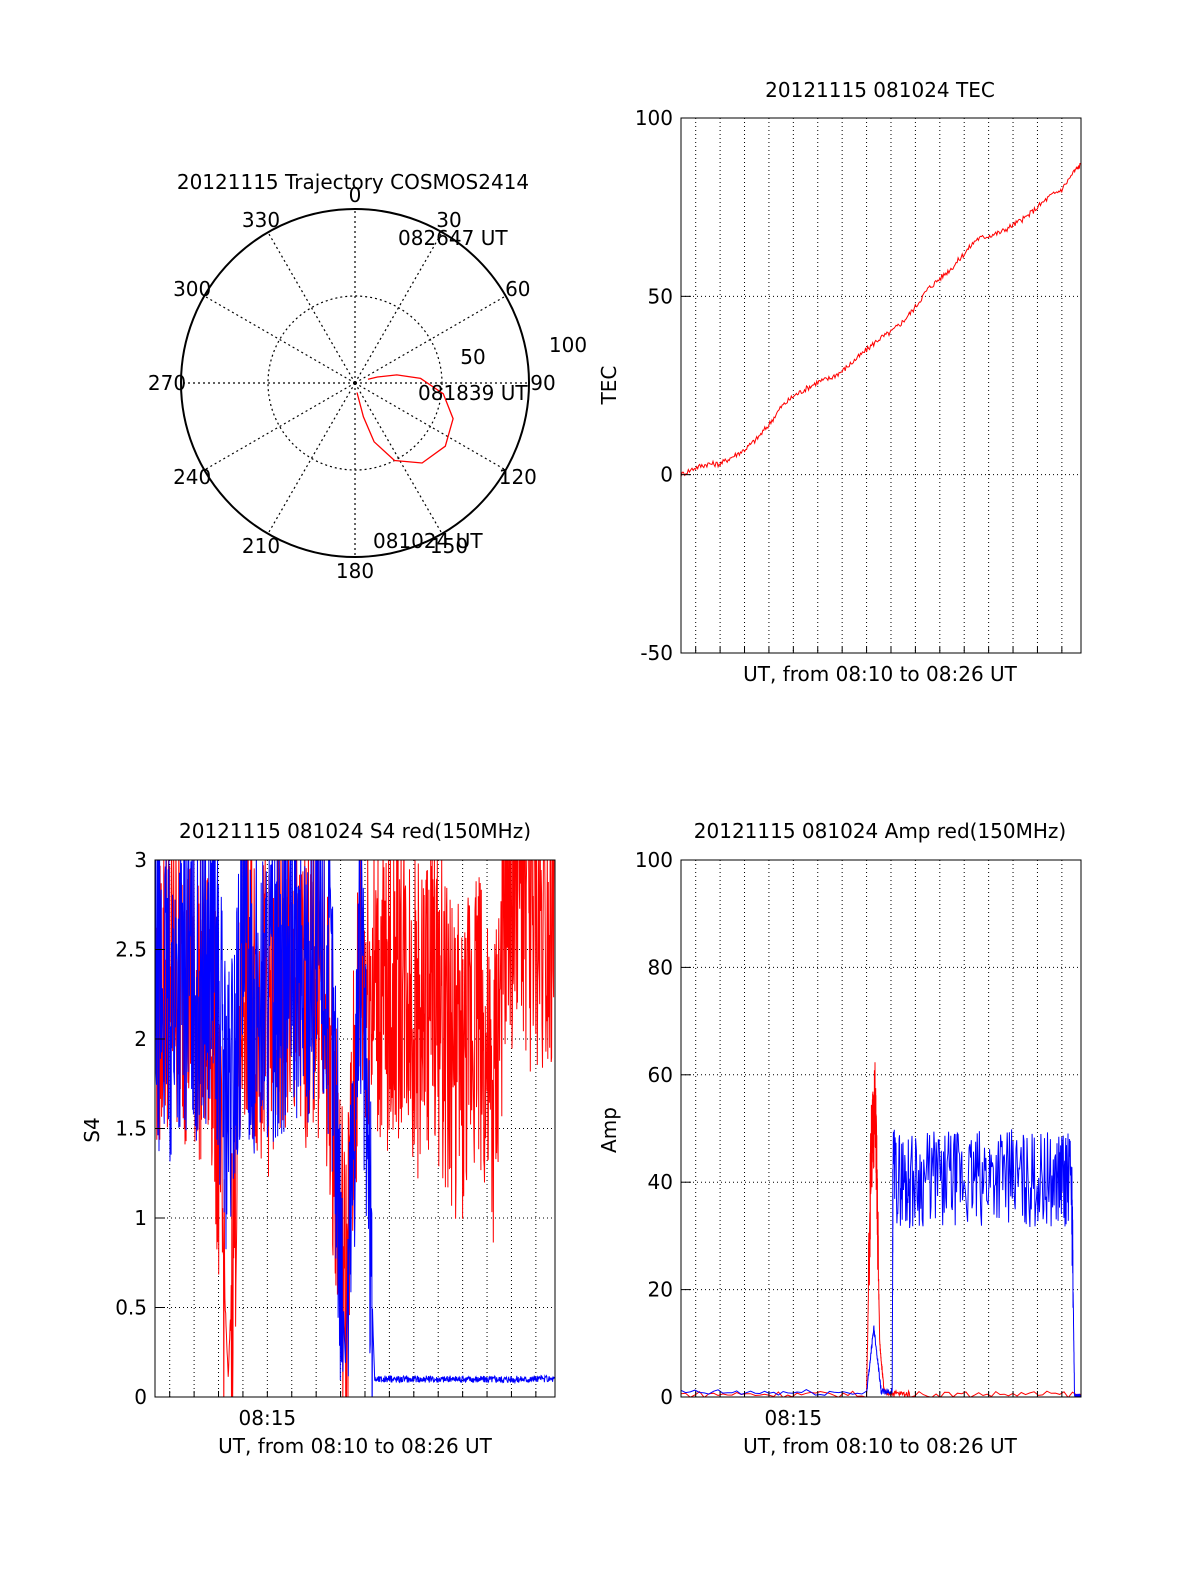  I want to click on amp-ticks: 0 20 40 60 80 100 08:15, so click(849, 1139).